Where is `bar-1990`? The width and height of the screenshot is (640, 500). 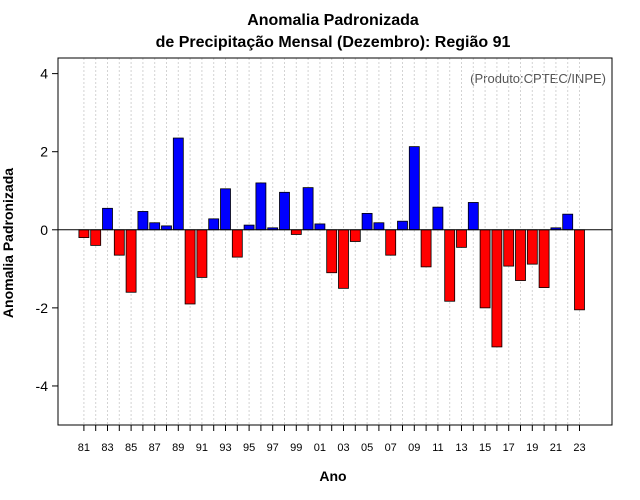 bar-1990 is located at coordinates (190, 267).